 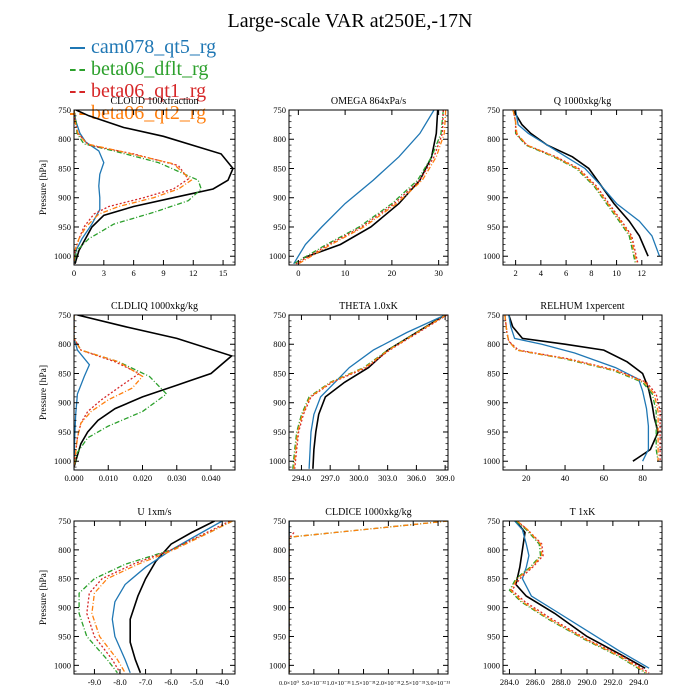 I want to click on x-tick-label: 20, so click(x=392, y=273).